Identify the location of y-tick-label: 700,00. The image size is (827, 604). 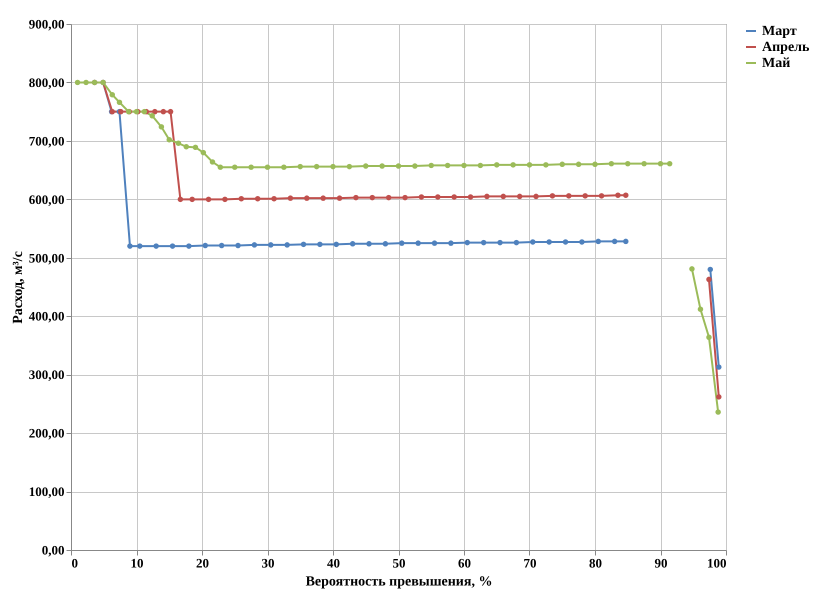
(46, 140).